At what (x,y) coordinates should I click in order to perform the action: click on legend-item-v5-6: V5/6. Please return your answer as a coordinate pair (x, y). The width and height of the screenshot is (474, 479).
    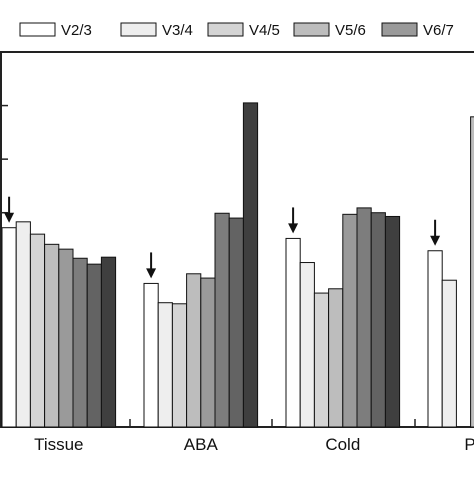
    Looking at the image, I should click on (329, 30).